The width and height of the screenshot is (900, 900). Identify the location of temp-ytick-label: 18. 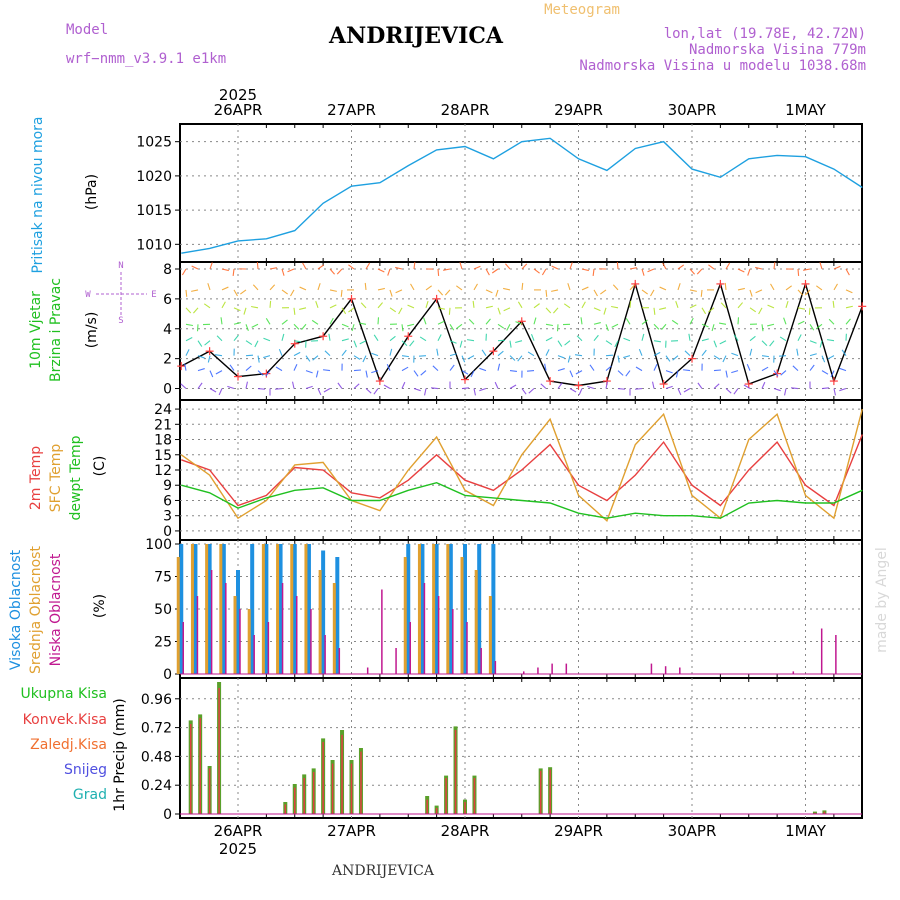
(163, 441).